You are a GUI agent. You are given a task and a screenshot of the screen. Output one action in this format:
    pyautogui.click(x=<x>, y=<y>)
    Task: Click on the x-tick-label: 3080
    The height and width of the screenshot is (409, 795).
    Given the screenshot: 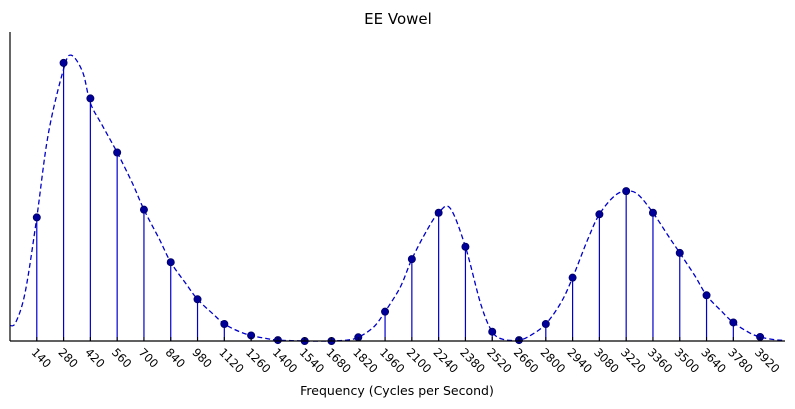 What is the action you would take?
    pyautogui.click(x=606, y=360)
    